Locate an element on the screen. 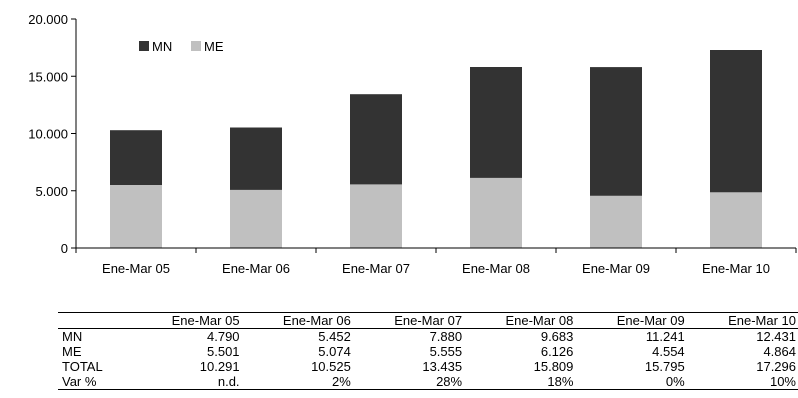 Image resolution: width=798 pixels, height=398 pixels. y-tick-label: 0 is located at coordinates (64, 248).